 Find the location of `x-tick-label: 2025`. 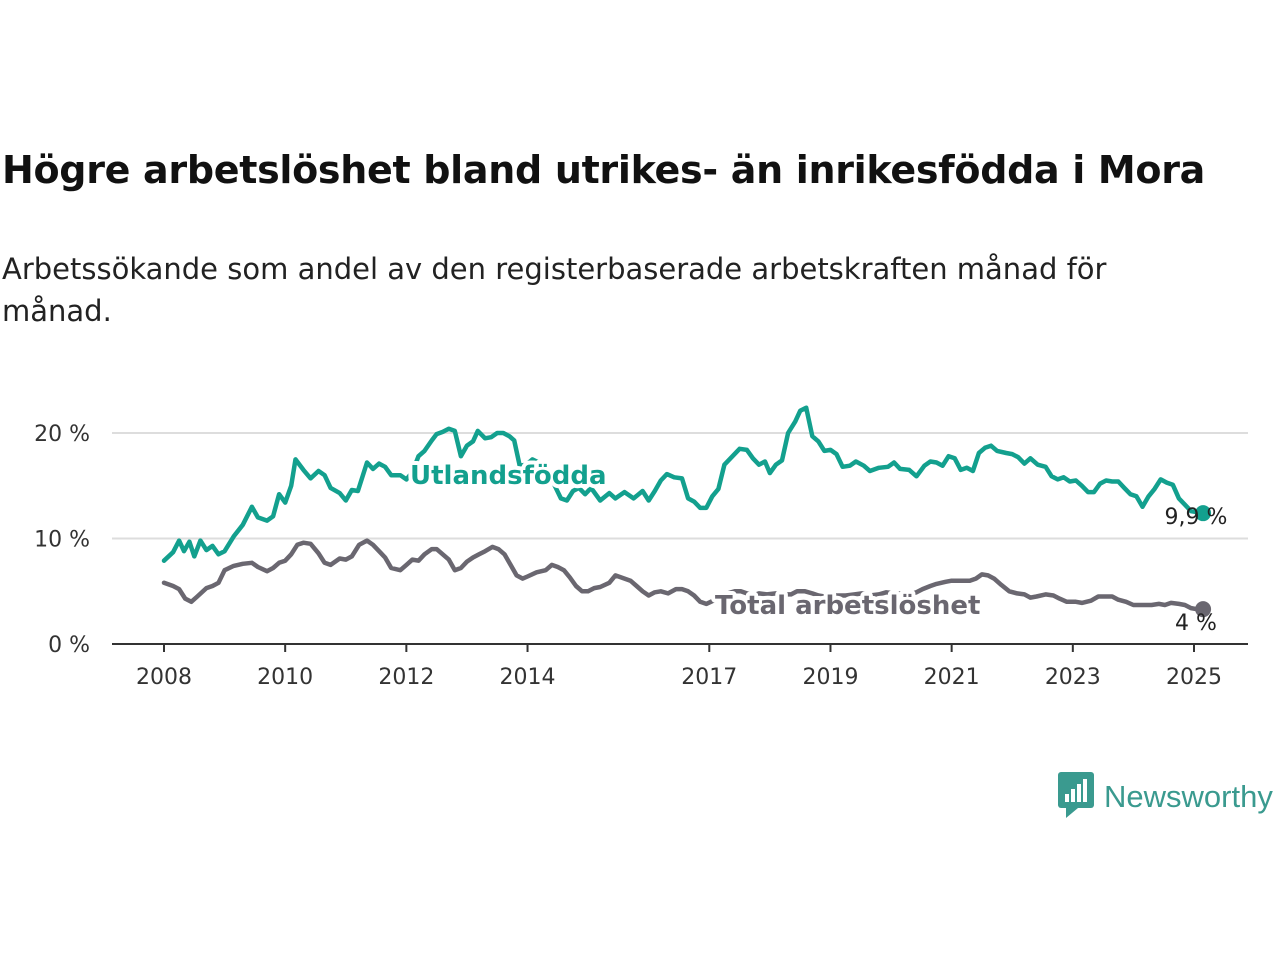

x-tick-label: 2025 is located at coordinates (1194, 677).